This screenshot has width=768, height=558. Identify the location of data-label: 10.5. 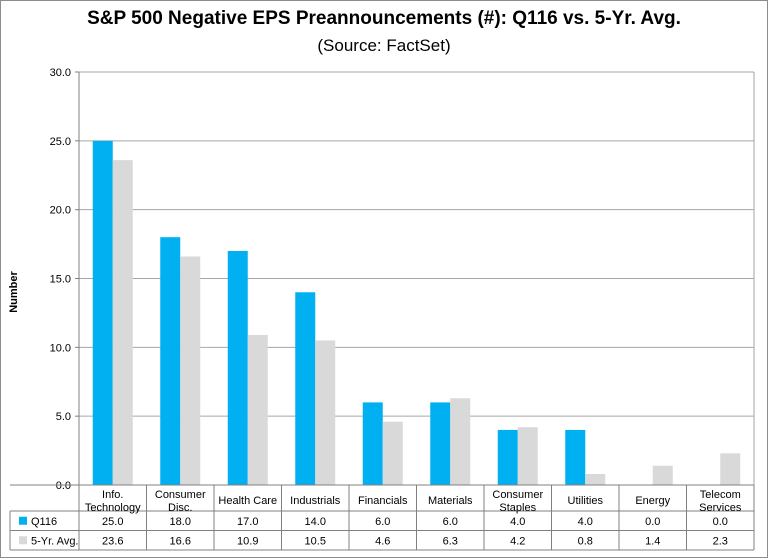
(315, 541).